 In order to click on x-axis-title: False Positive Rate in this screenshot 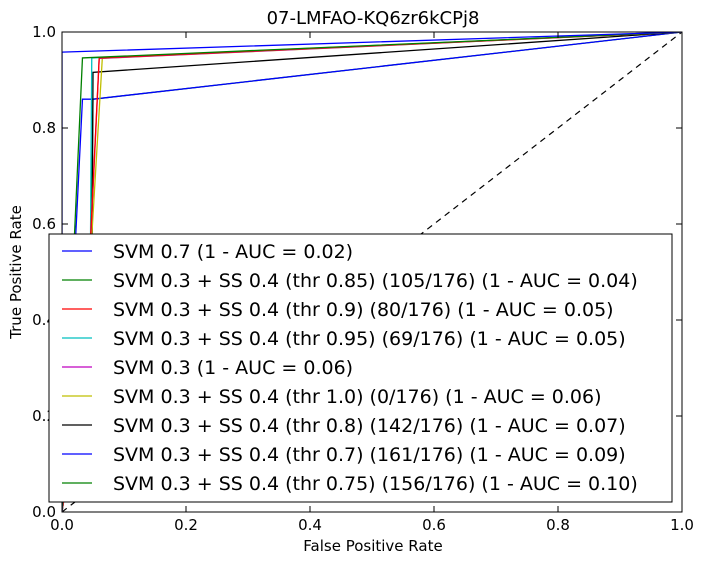, I will do `click(372, 546)`.